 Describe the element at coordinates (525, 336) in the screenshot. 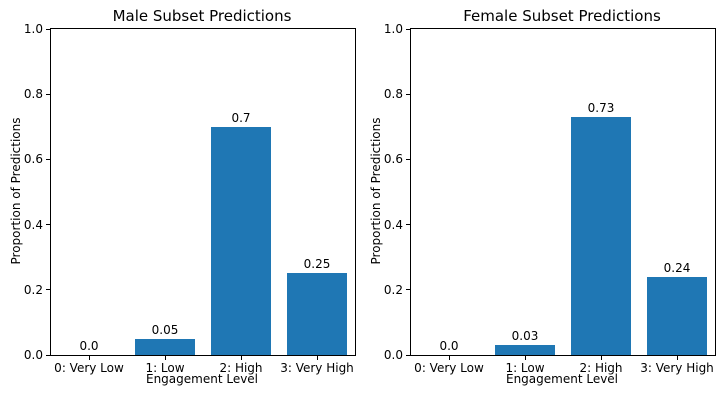

I see `bar-value-label: 0.03` at that location.